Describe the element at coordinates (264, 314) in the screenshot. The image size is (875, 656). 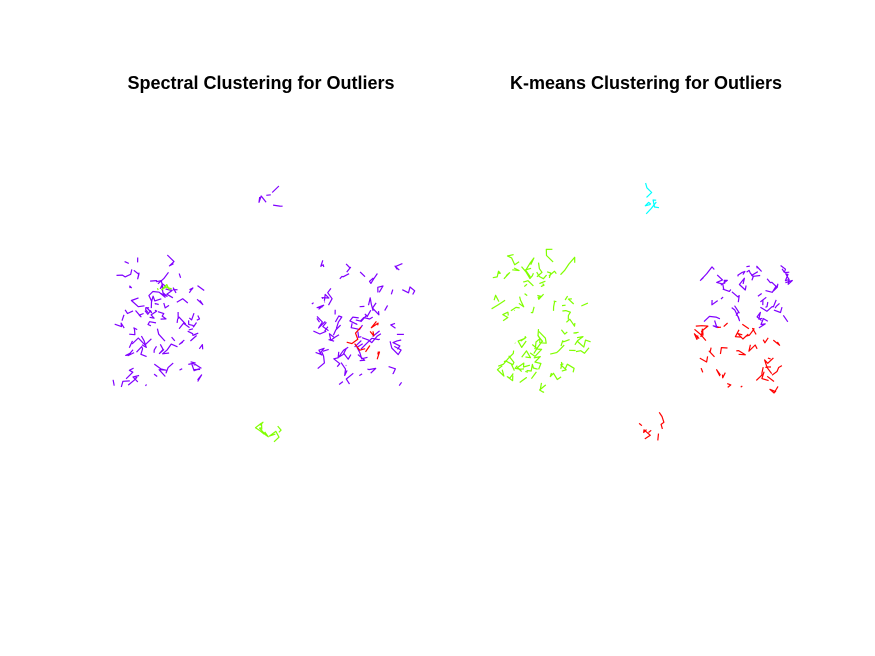
I see `spectral-clustering-marks` at that location.